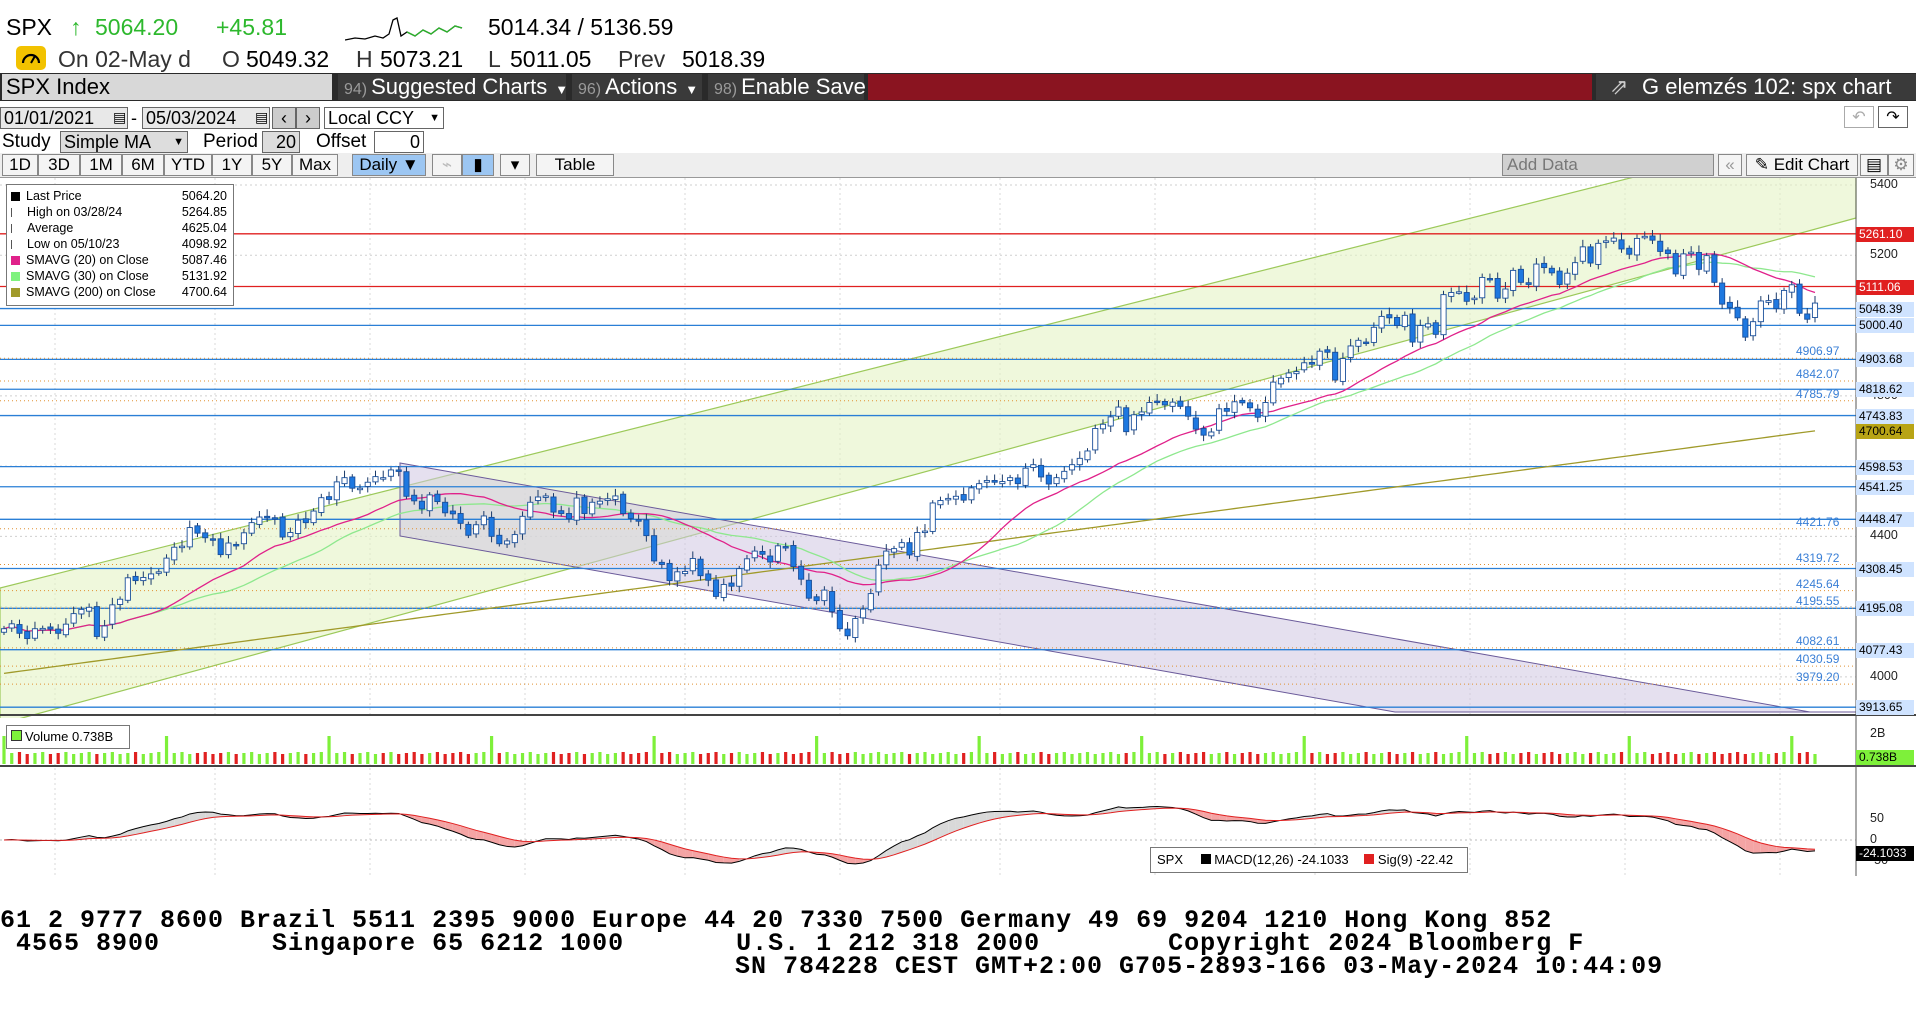 The width and height of the screenshot is (1916, 1023). What do you see at coordinates (308, 118) in the screenshot?
I see `next-period-button: ›` at bounding box center [308, 118].